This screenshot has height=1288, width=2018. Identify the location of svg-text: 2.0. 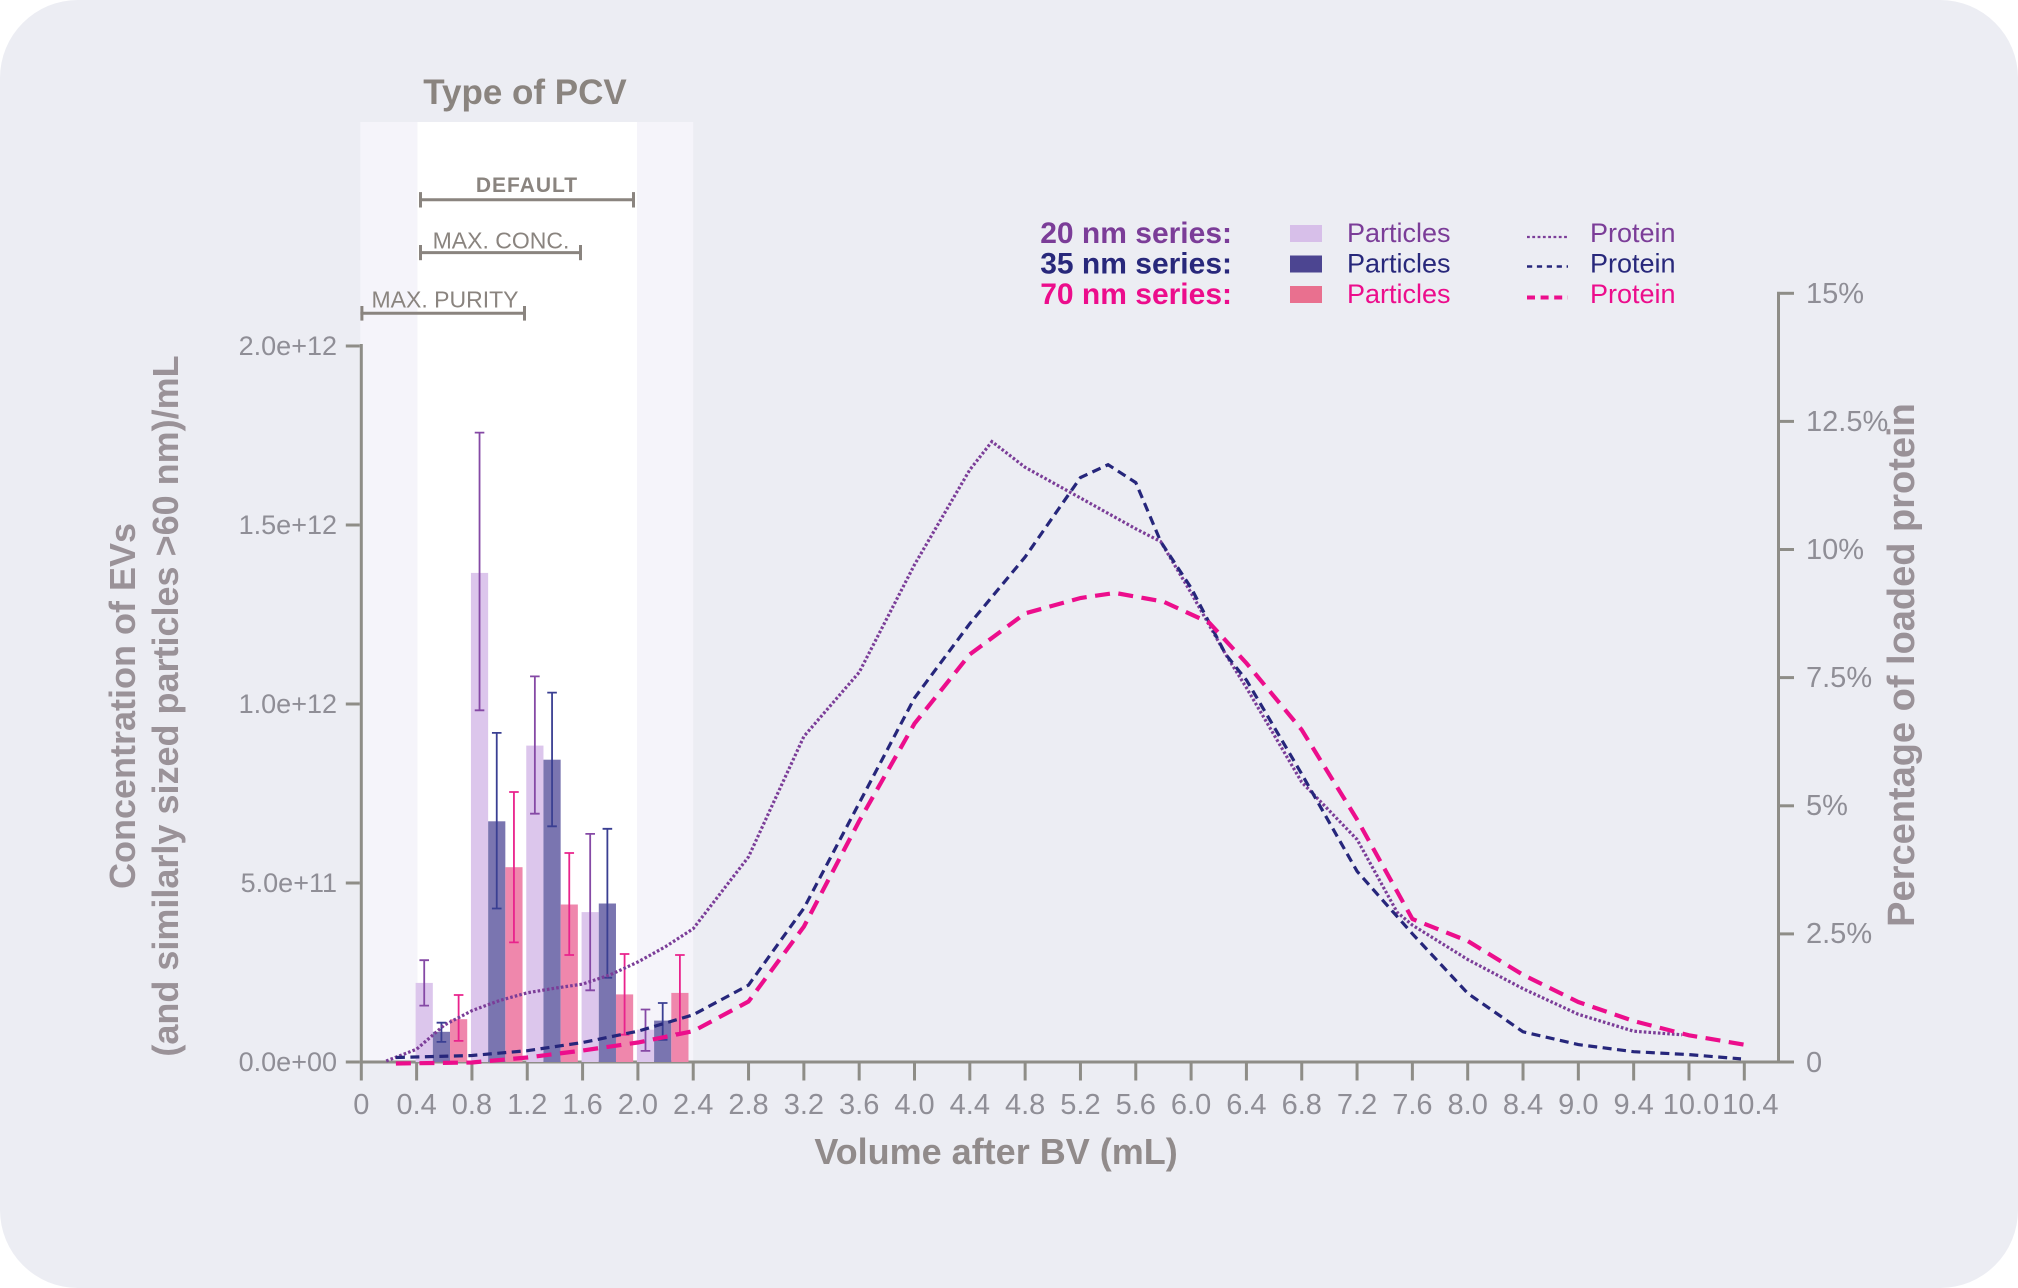
(638, 1105).